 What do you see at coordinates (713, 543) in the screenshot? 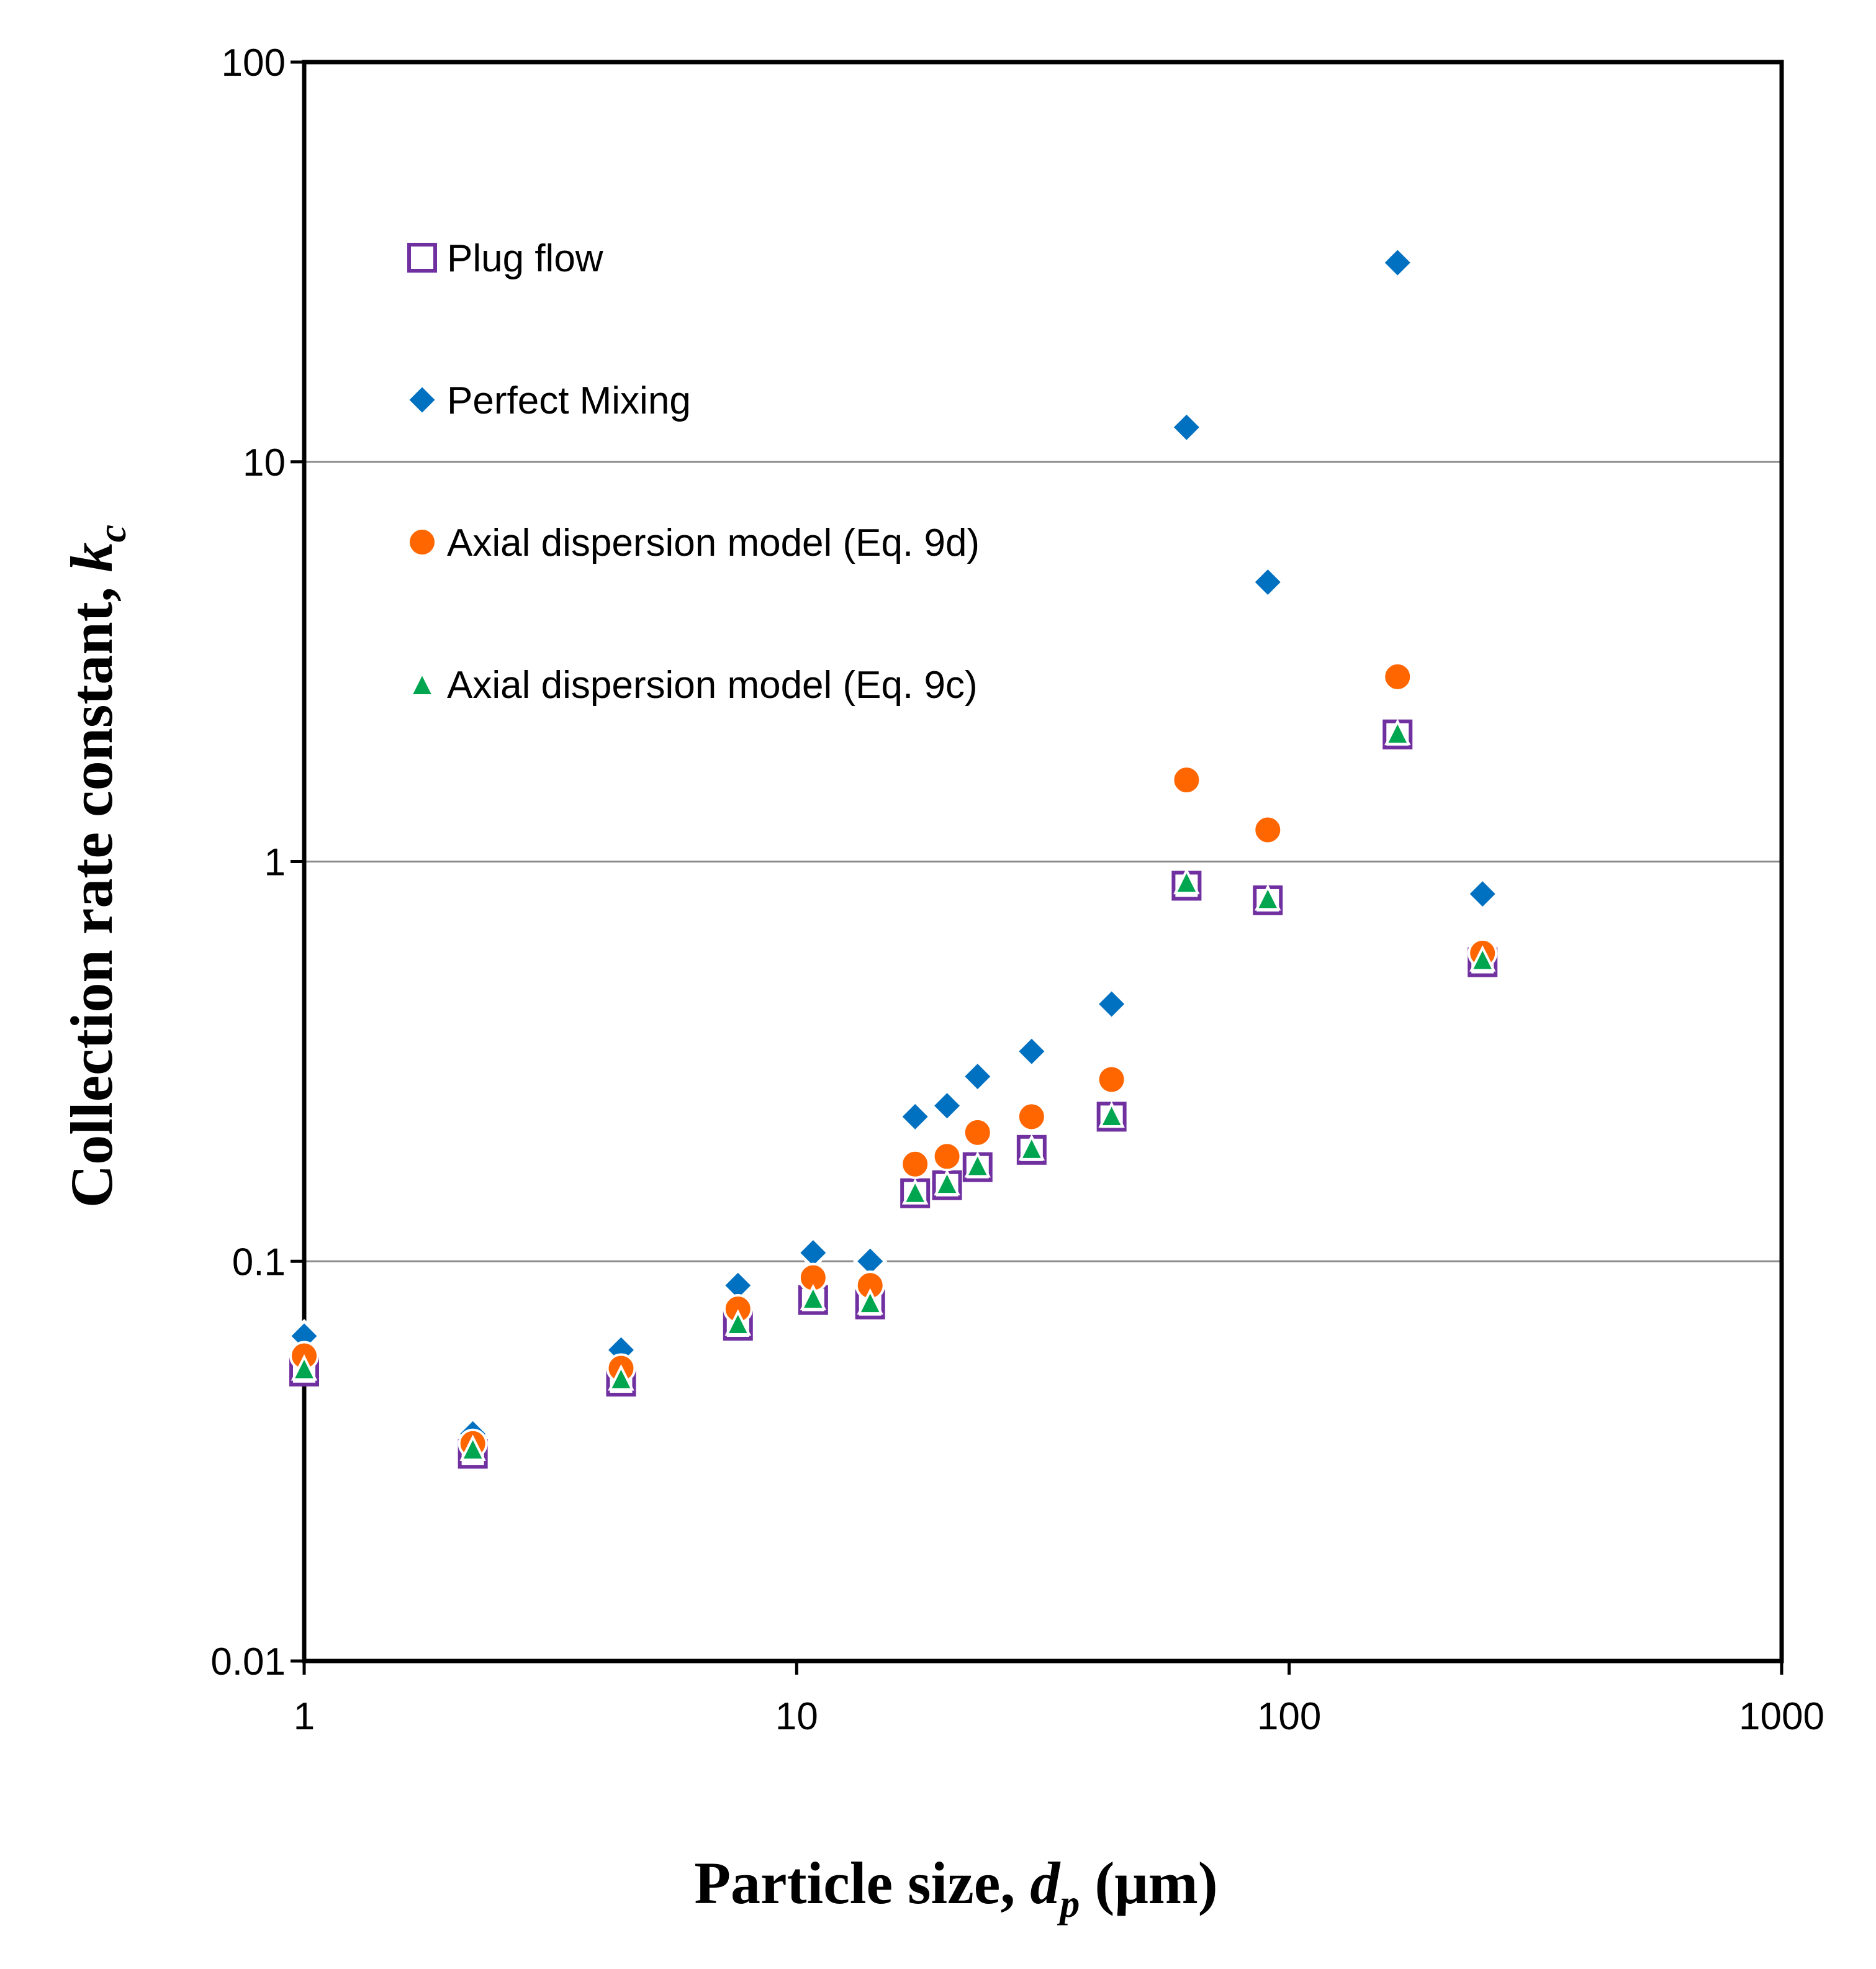
I see `legend-label-2: Axial dispersion model (Eq. 9d)` at bounding box center [713, 543].